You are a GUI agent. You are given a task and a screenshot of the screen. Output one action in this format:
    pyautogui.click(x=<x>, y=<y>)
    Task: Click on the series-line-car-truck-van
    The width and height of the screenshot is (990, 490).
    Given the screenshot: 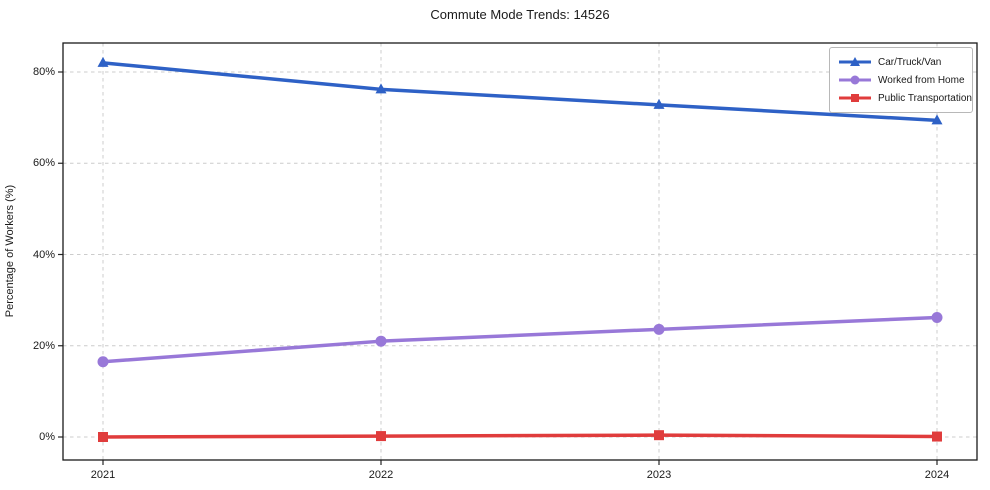 What is the action you would take?
    pyautogui.click(x=520, y=92)
    